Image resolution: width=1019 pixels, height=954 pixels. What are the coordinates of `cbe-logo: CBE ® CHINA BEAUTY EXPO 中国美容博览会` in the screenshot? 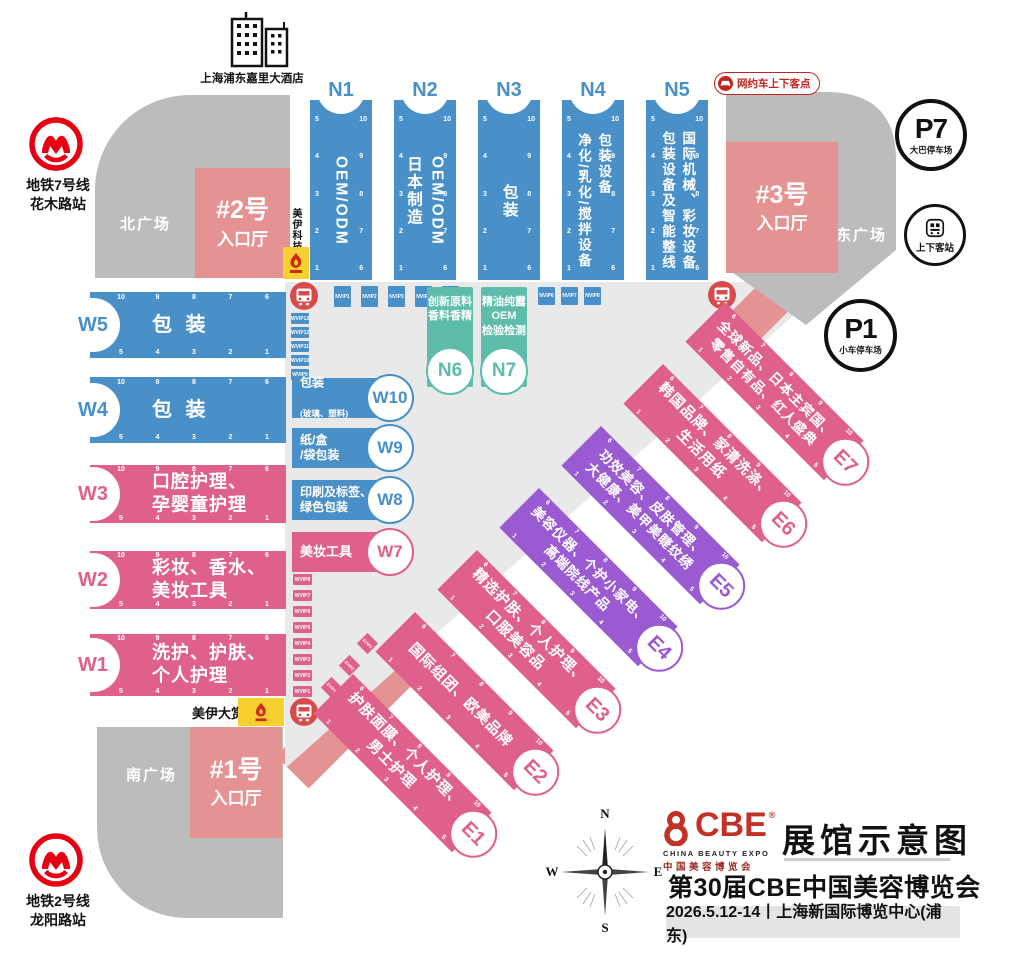 It's located at (719, 839).